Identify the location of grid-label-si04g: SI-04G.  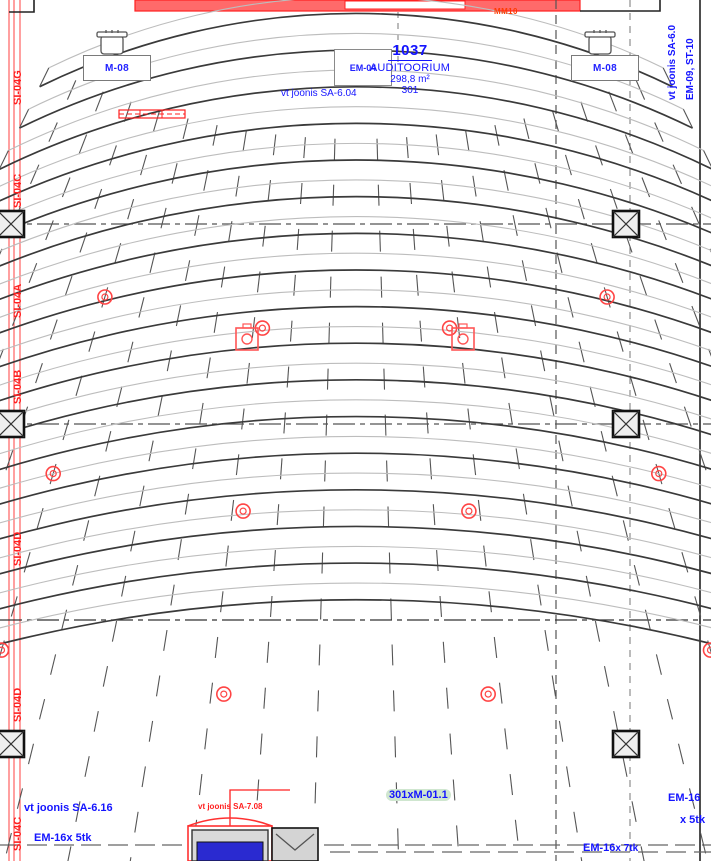
(18, 87).